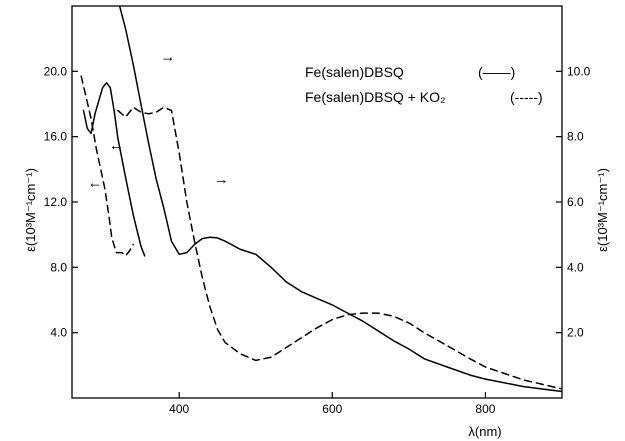  I want to click on legend-label-solid: Fe(salen)DBSQ, so click(354, 72).